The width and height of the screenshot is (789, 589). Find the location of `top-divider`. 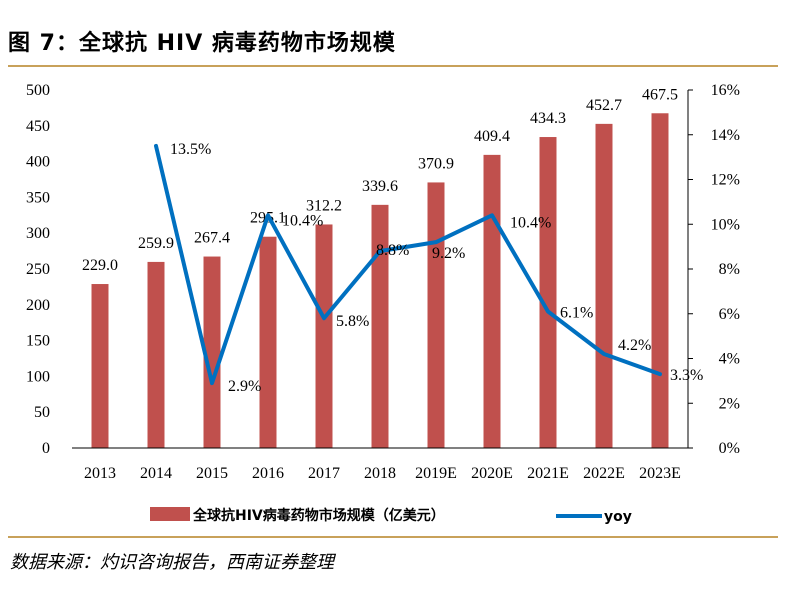

top-divider is located at coordinates (393, 66).